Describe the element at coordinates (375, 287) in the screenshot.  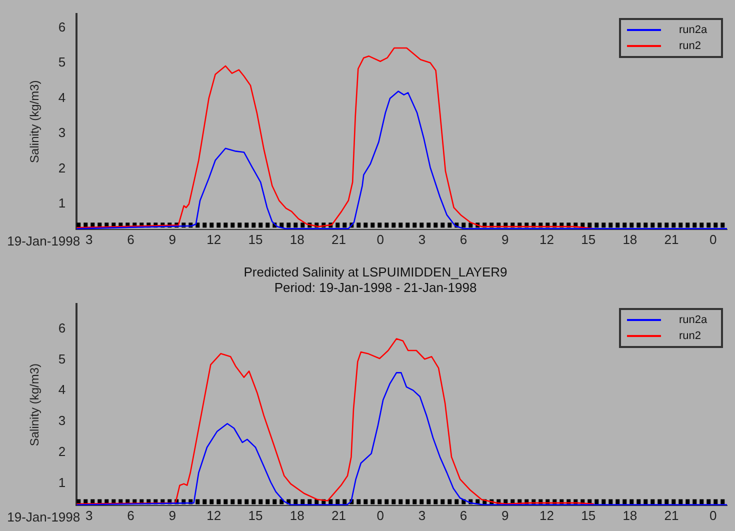
I see `chart-subtitle: Period: 19-Jan-1998 - 21-Jan-1998` at that location.